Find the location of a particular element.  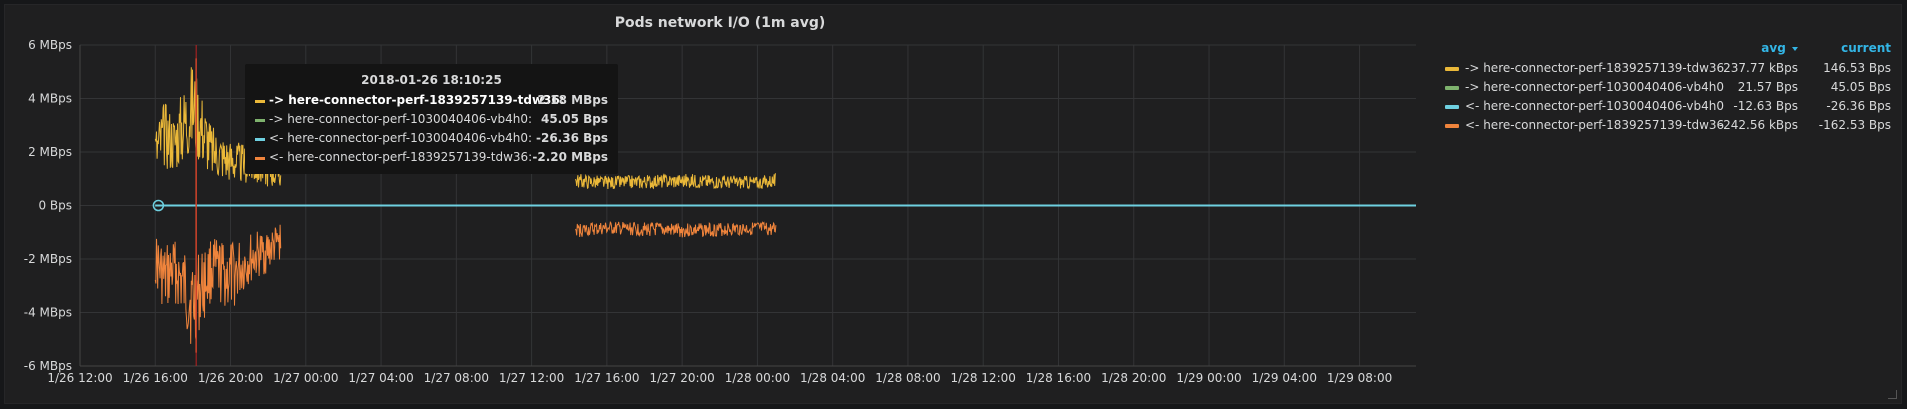

x-tick-label: 1/27 00:00 is located at coordinates (305, 378).